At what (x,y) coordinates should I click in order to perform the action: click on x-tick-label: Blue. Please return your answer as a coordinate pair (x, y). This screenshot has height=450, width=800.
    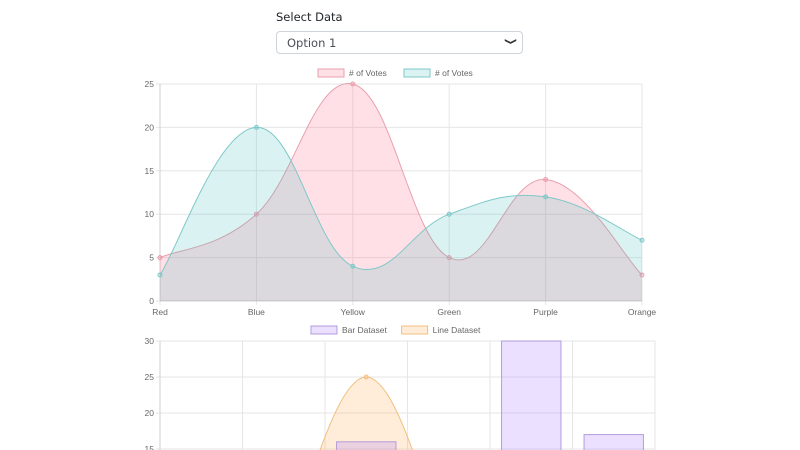
    Looking at the image, I should click on (256, 312).